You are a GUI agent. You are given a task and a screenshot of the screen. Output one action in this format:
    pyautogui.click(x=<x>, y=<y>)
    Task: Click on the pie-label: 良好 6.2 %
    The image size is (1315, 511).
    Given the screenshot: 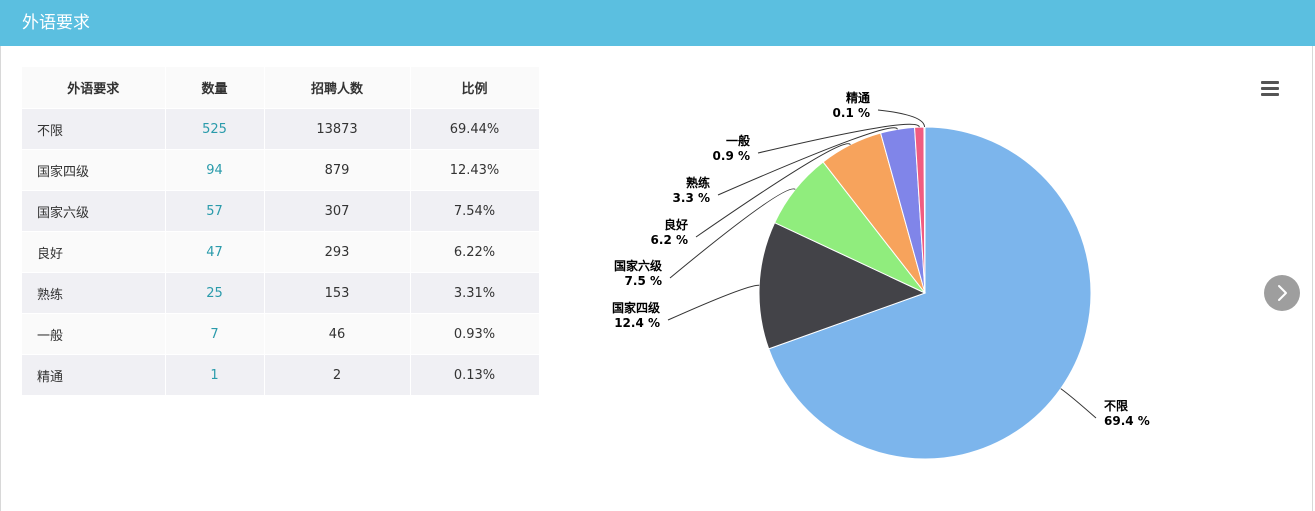 What is the action you would take?
    pyautogui.click(x=669, y=232)
    